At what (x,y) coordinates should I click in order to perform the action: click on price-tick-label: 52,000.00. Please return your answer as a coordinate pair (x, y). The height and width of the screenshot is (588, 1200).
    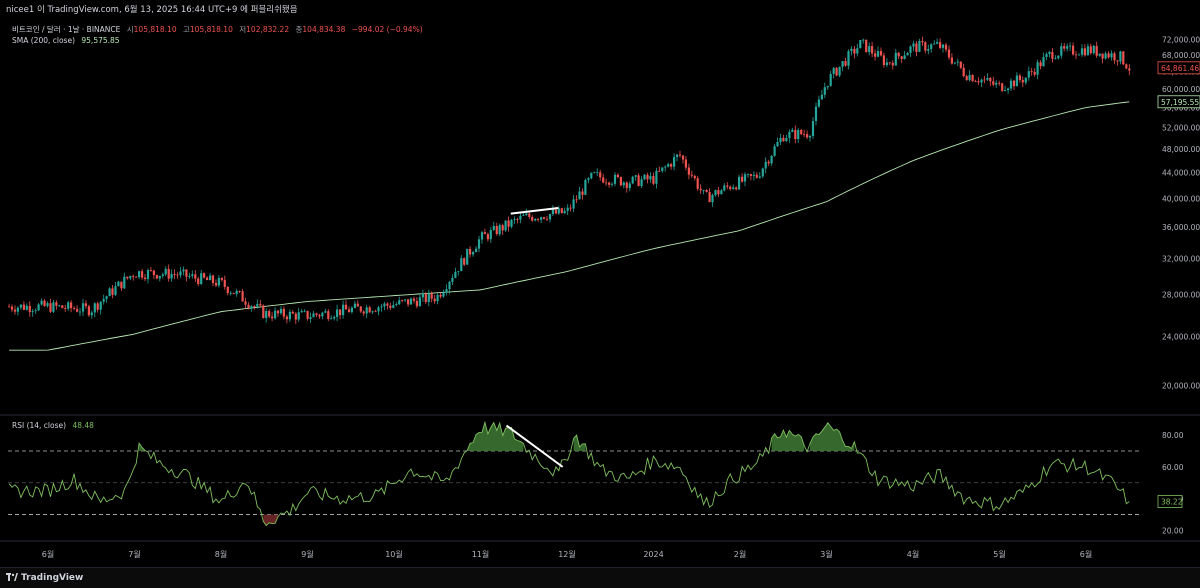
    Looking at the image, I should click on (1181, 128).